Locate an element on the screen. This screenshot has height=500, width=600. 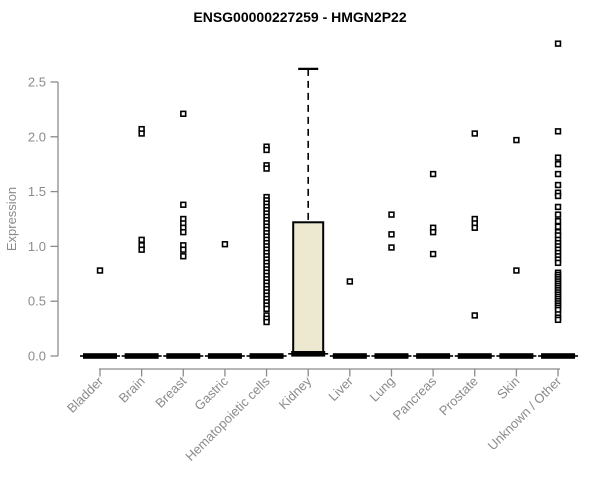
box-group-breast is located at coordinates (183, 234).